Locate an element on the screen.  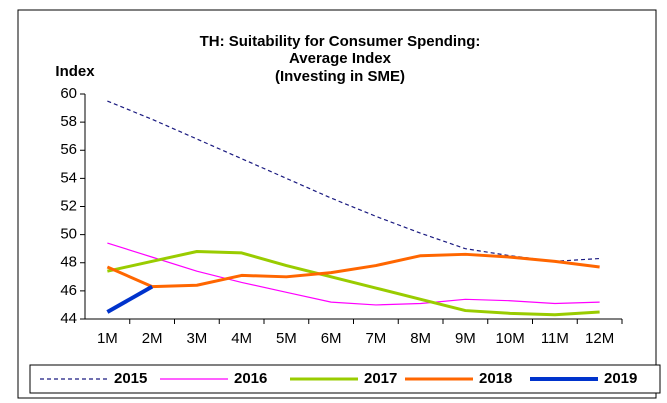
x-tick-label: 1M is located at coordinates (107, 338).